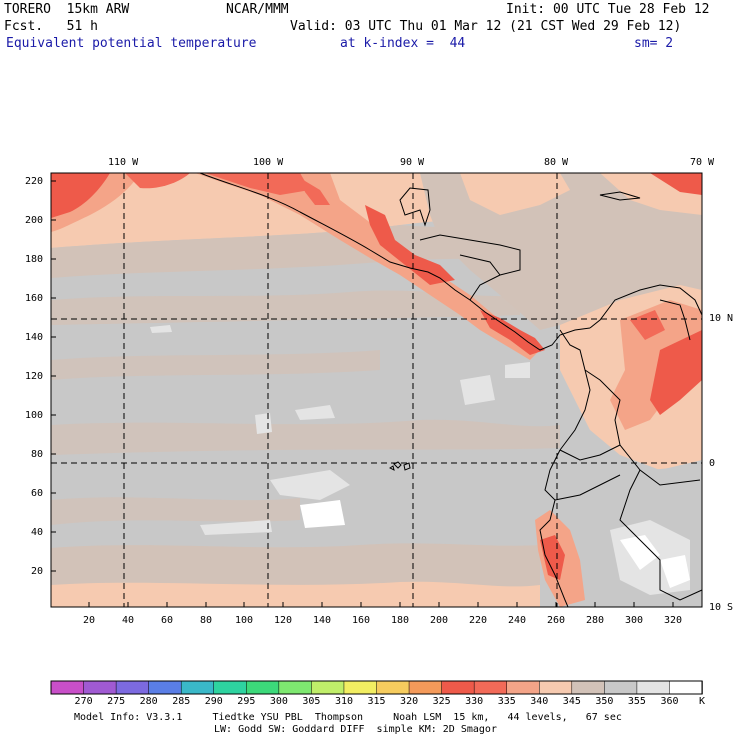 This screenshot has height=740, width=740. What do you see at coordinates (381, 604) in the screenshot?
I see `x-tick-marks` at bounding box center [381, 604].